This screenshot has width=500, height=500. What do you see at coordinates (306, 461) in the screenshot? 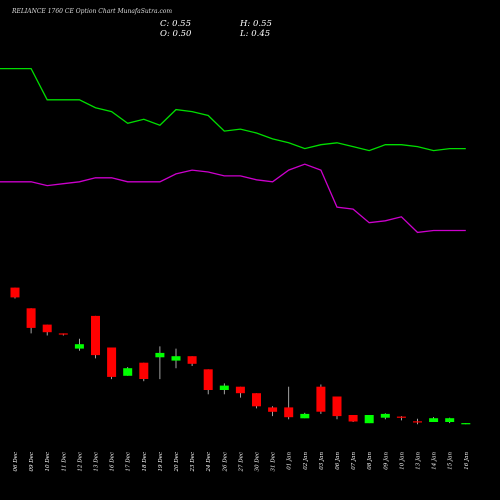
I see `x-tick-label: 02 Jan` at bounding box center [306, 461].